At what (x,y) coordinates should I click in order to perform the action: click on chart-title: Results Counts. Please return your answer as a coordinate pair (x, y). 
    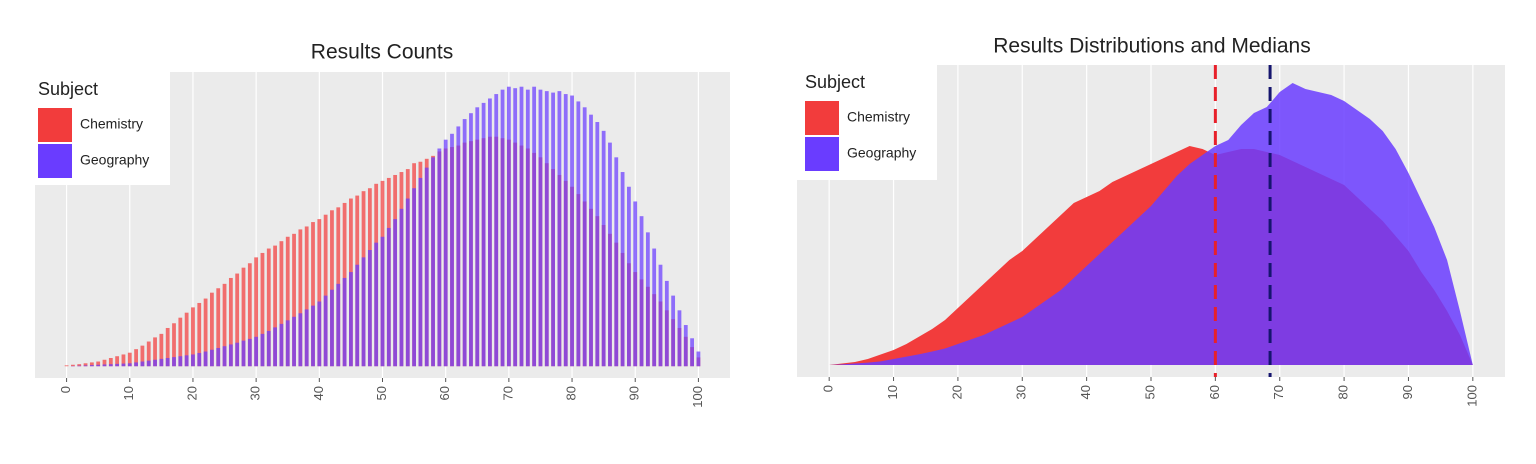
    Looking at the image, I should click on (382, 52).